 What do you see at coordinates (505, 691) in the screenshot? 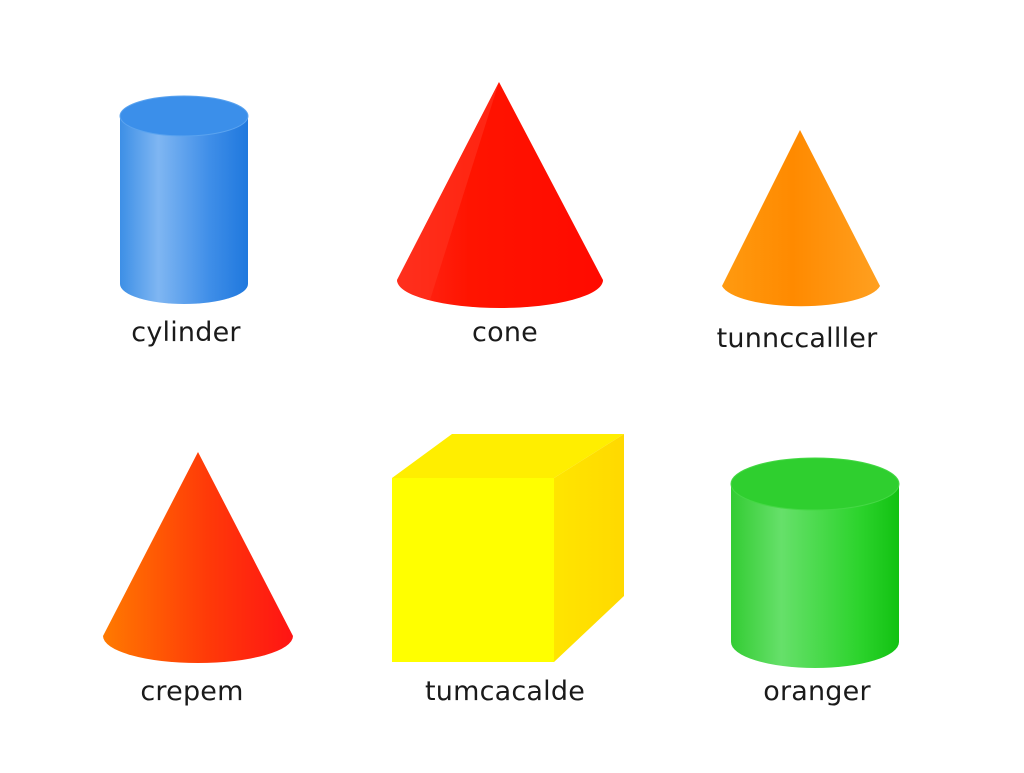
I see `shape-label-tumcacalde: tumcacalde` at bounding box center [505, 691].